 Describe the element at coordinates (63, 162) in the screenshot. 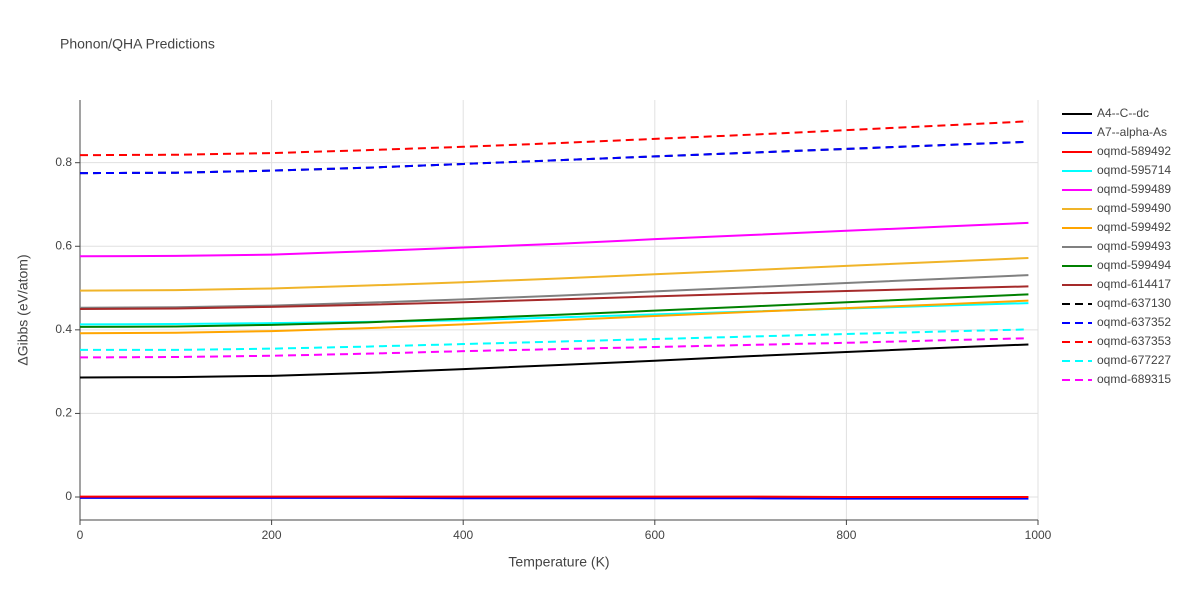

I see `y-tick-label: 0.8` at that location.